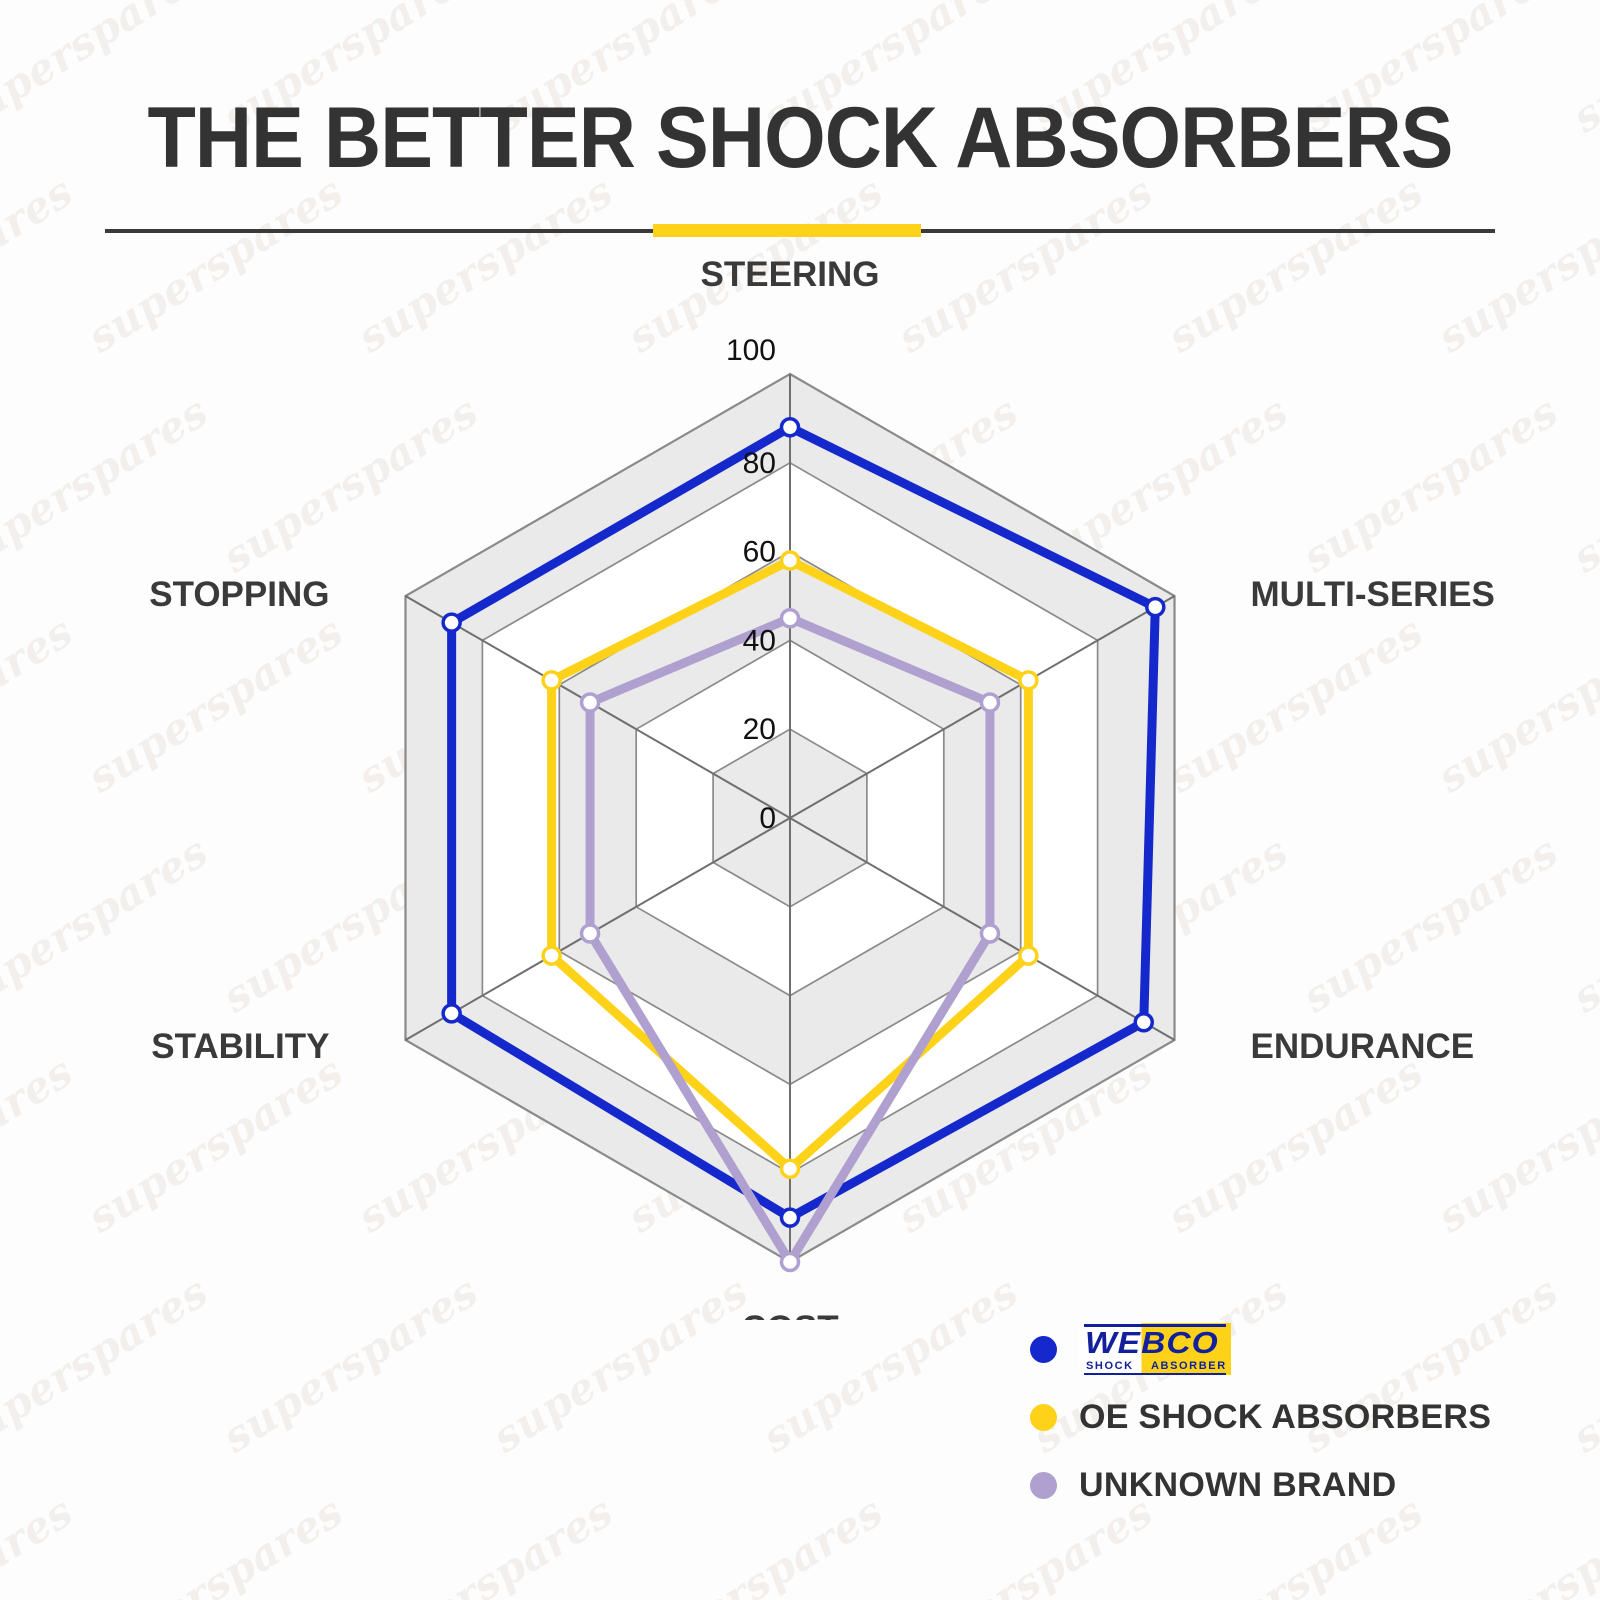  I want to click on radar-tick-label-80: 80, so click(759, 463).